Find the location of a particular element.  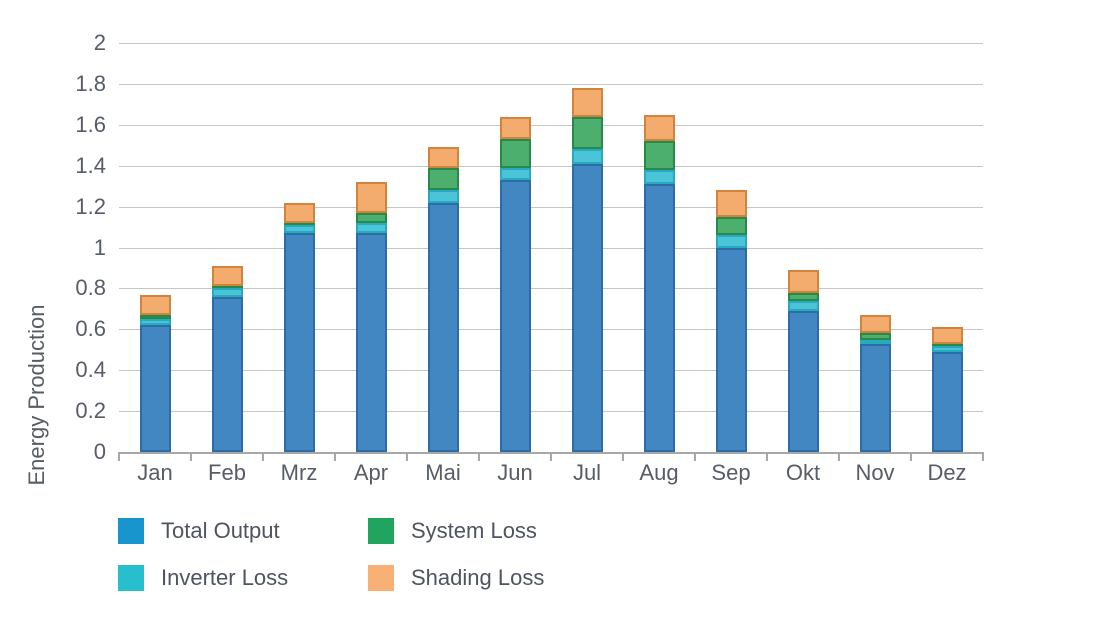

bar-system-loss-aug is located at coordinates (659, 155).